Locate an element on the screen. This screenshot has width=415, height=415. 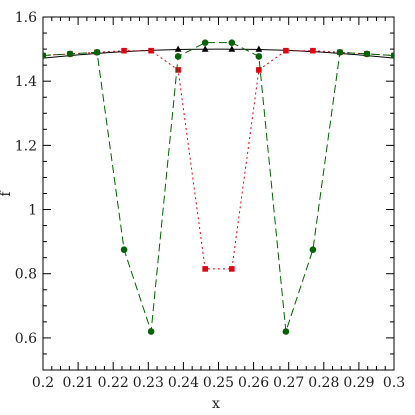
y-tick-label: 1.2 is located at coordinates (26, 146).